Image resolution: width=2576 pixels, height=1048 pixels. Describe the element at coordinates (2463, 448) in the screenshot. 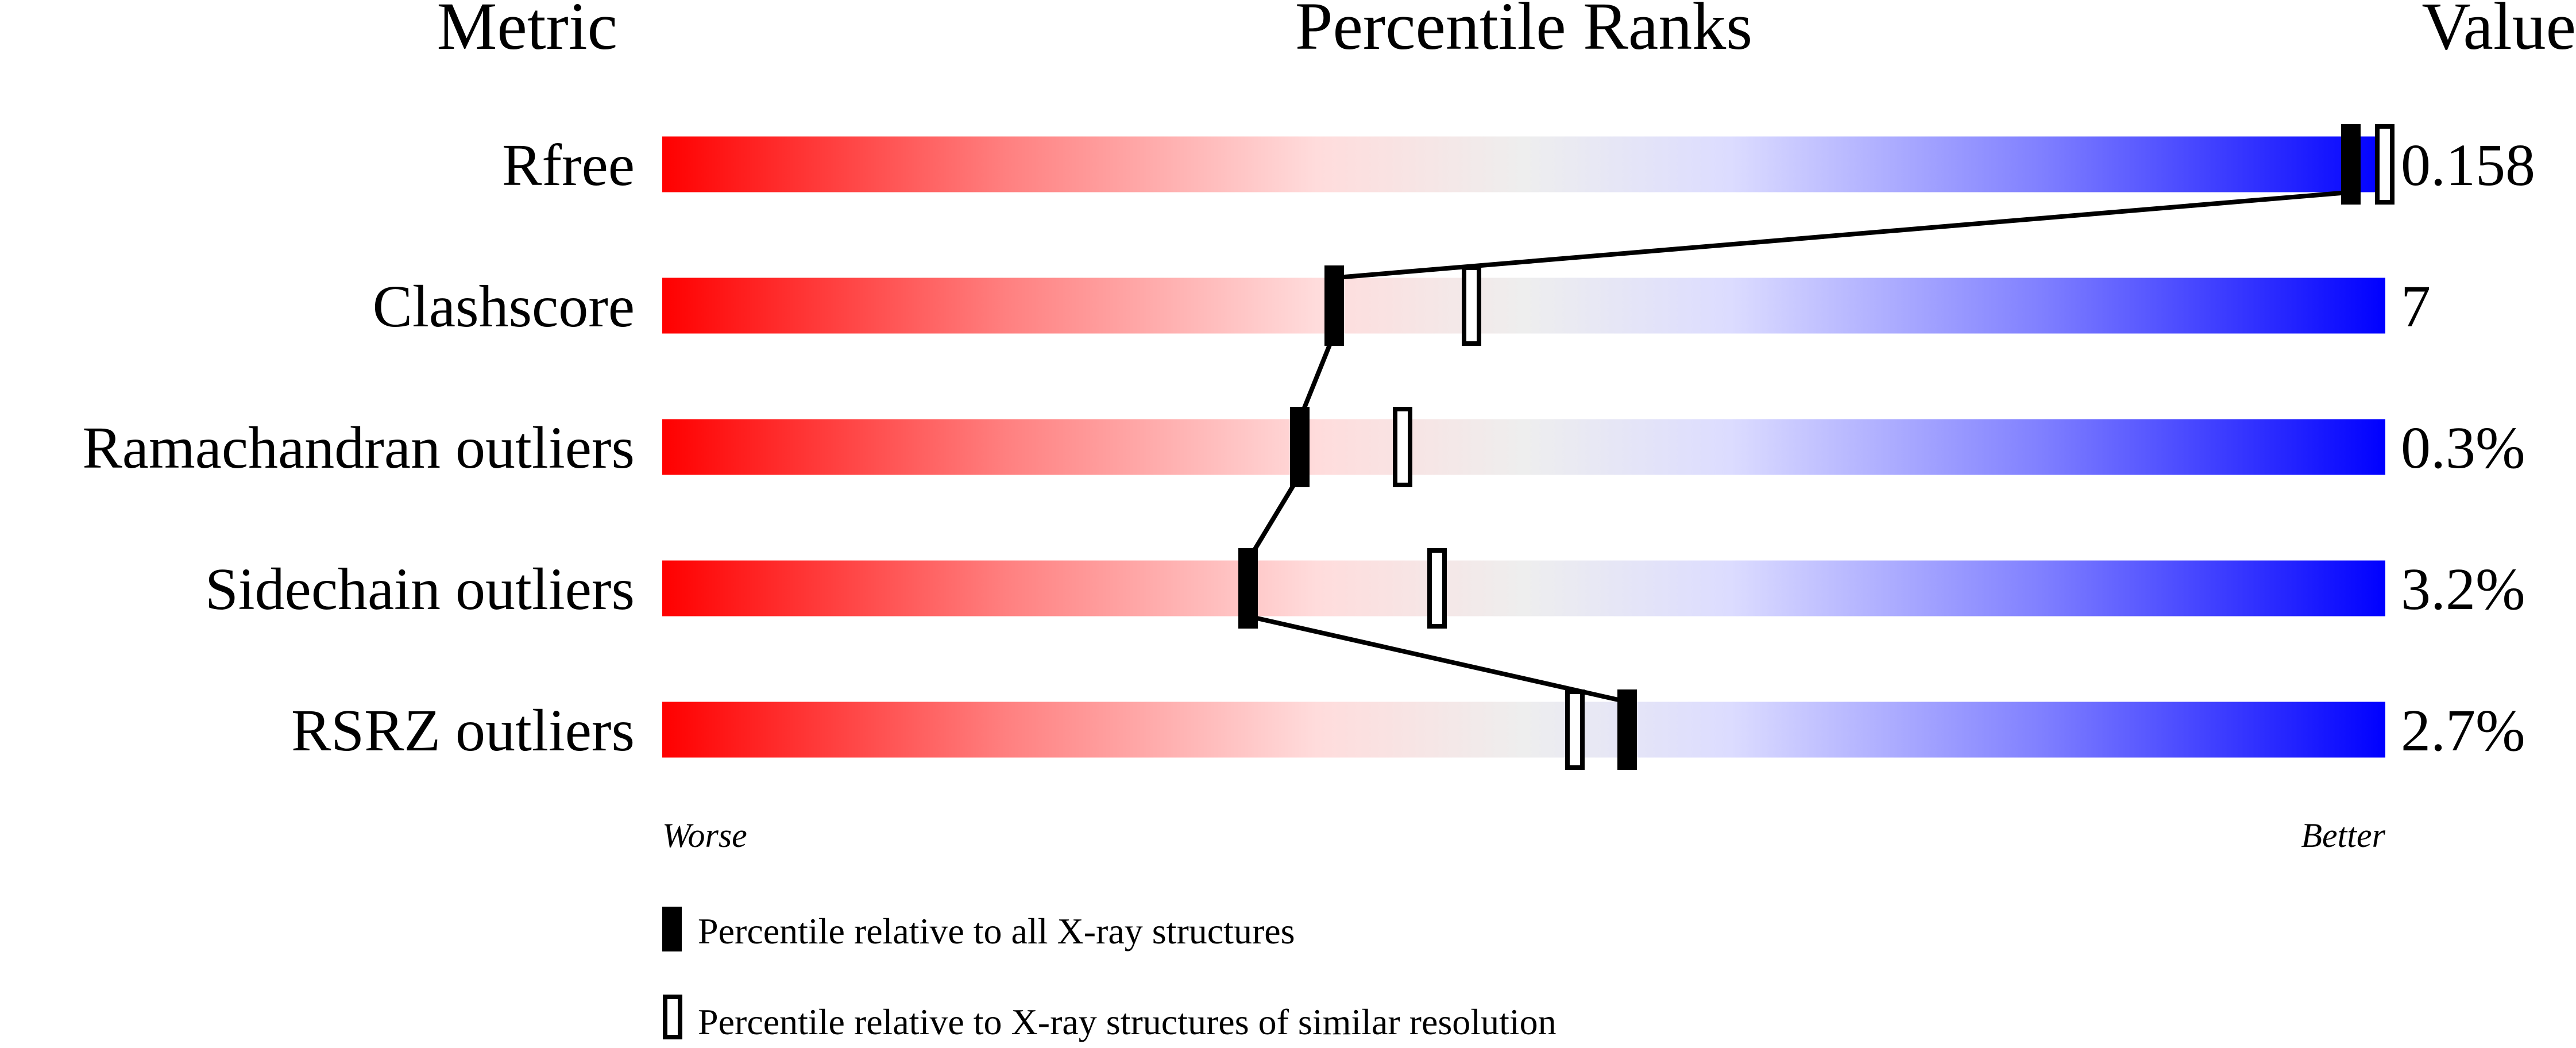

I see `metric-value: 0.3%` at that location.